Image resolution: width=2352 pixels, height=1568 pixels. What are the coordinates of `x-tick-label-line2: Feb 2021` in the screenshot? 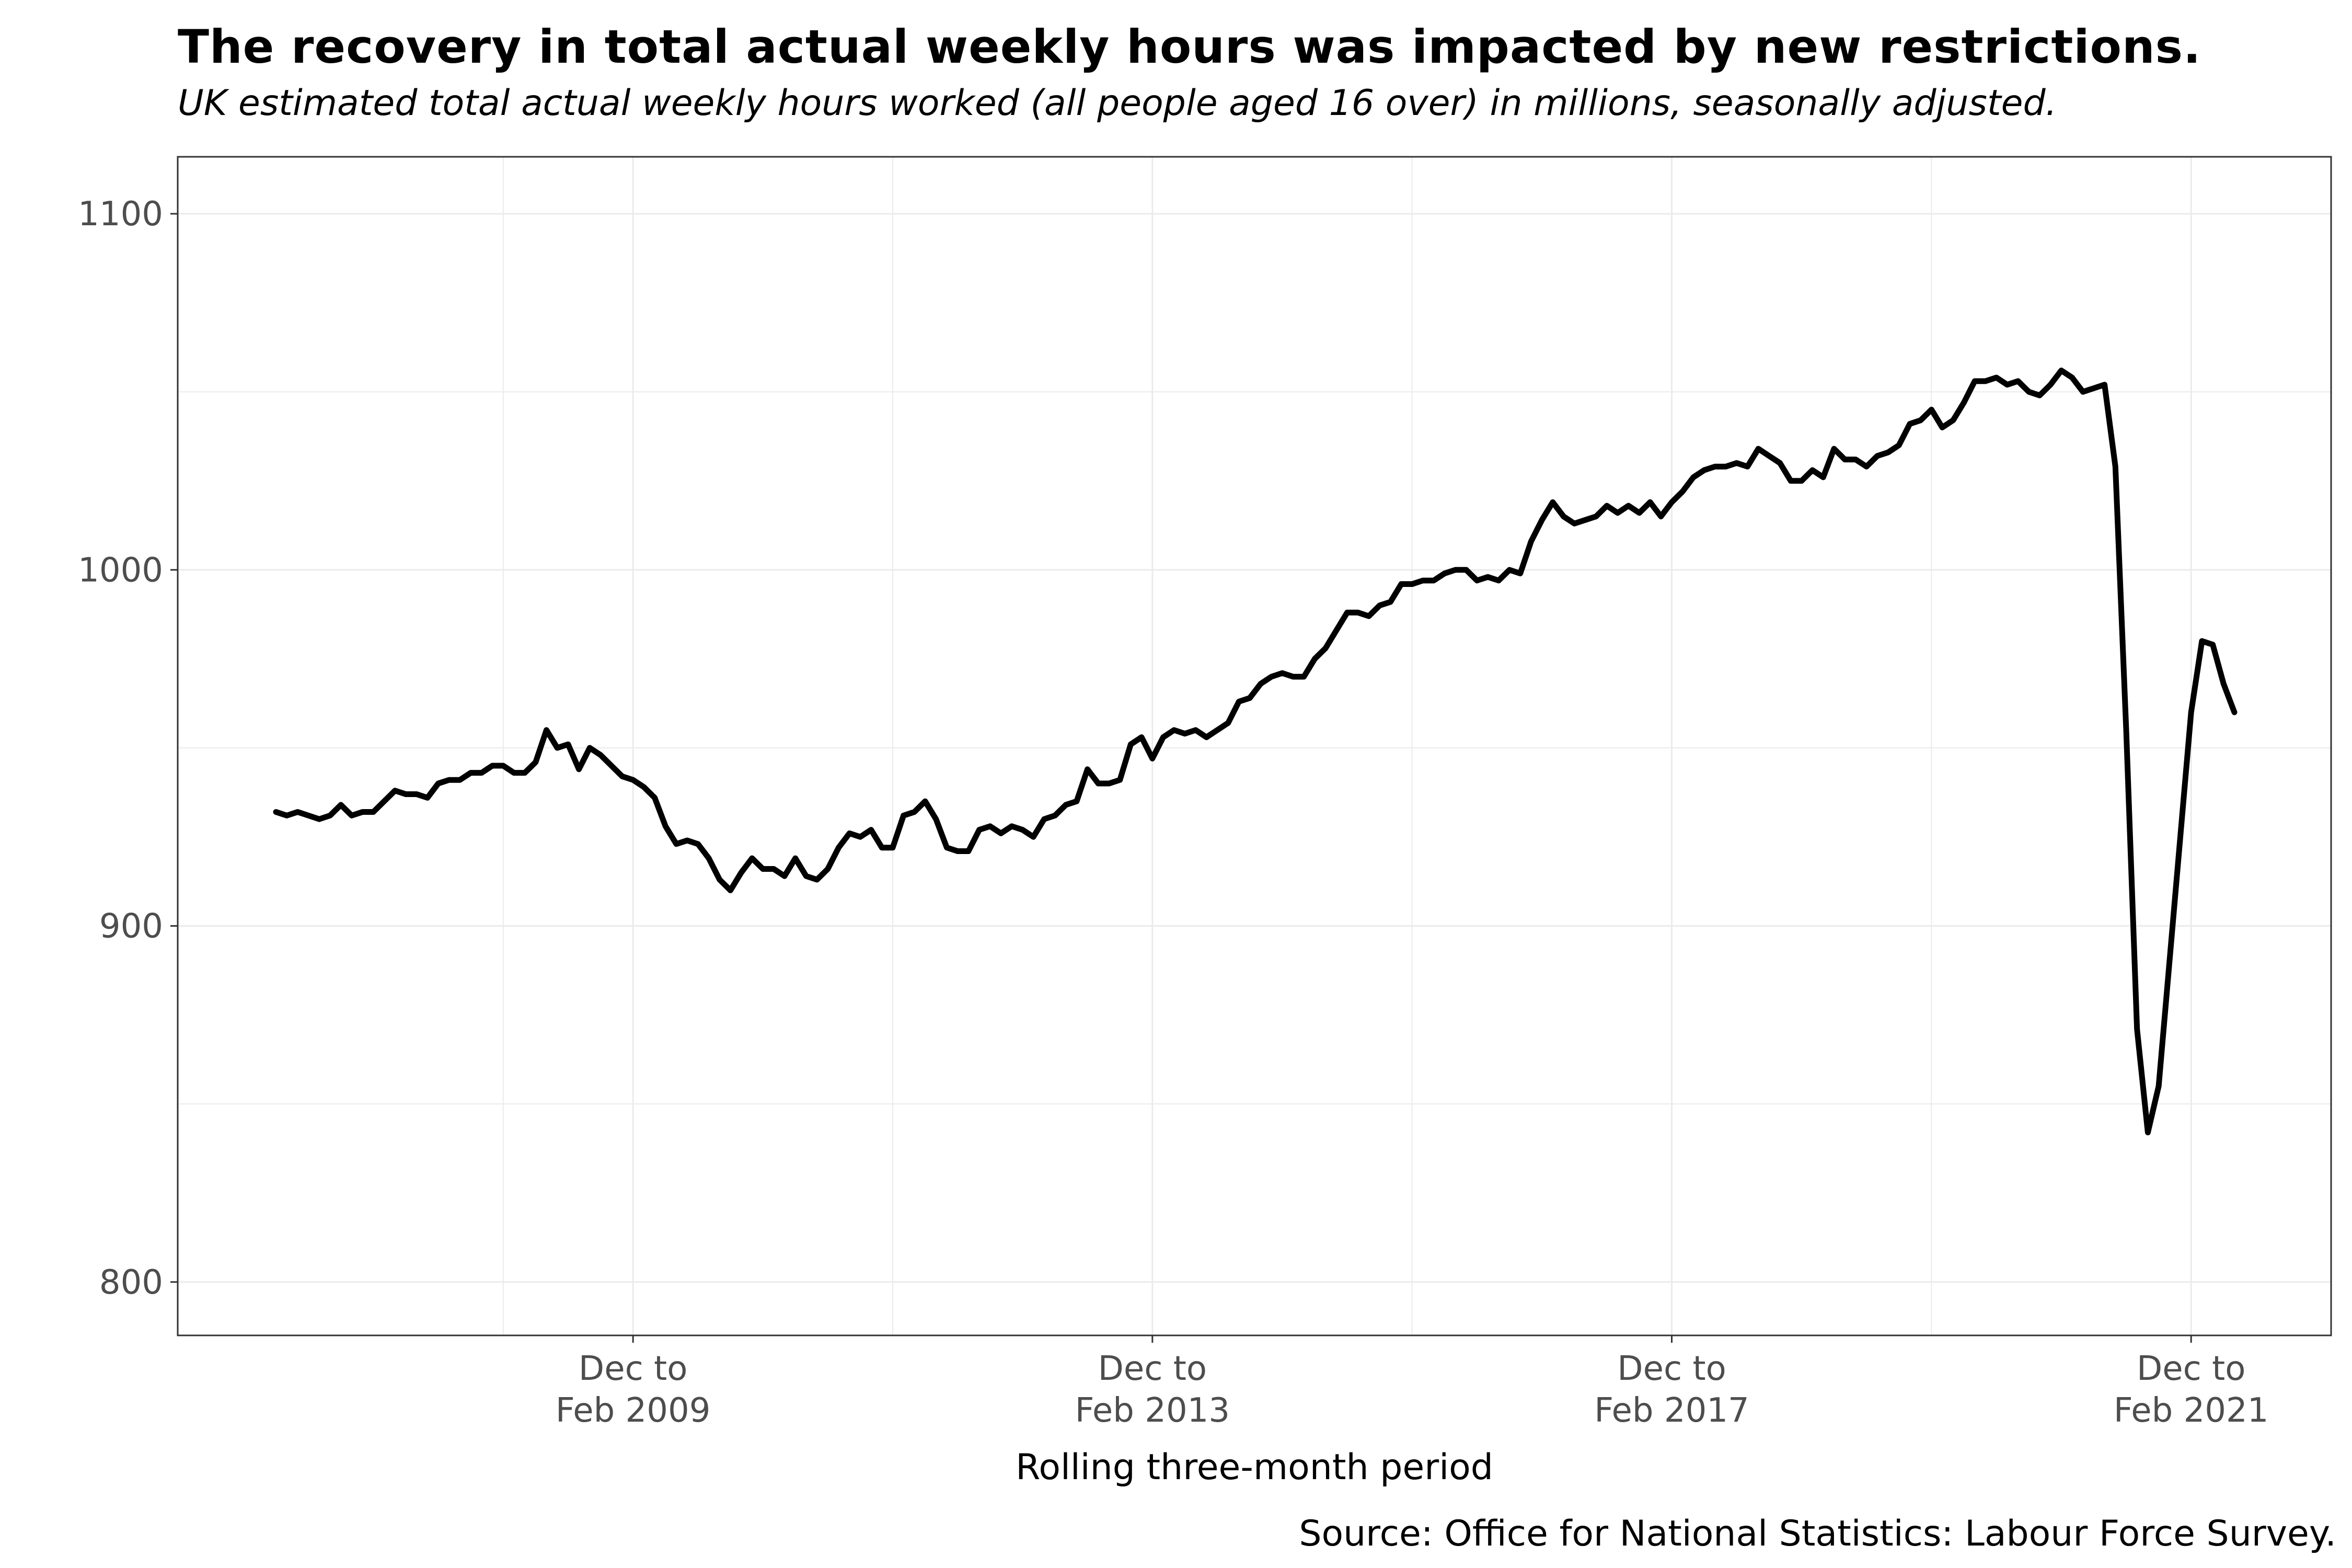 It's located at (2191, 1410).